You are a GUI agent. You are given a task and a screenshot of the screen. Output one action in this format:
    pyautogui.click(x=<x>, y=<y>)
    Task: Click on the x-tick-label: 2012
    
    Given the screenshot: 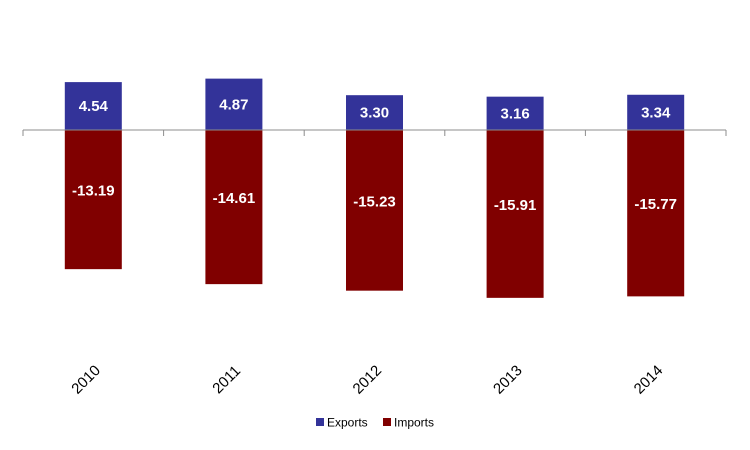 What is the action you would take?
    pyautogui.click(x=368, y=380)
    